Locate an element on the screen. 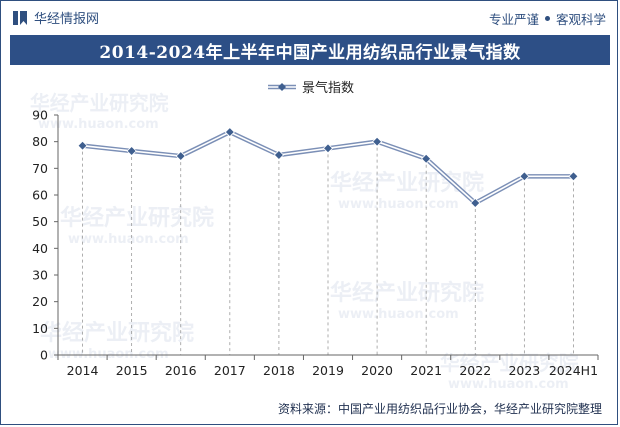  y-tick-label: 70 is located at coordinates (40, 168).